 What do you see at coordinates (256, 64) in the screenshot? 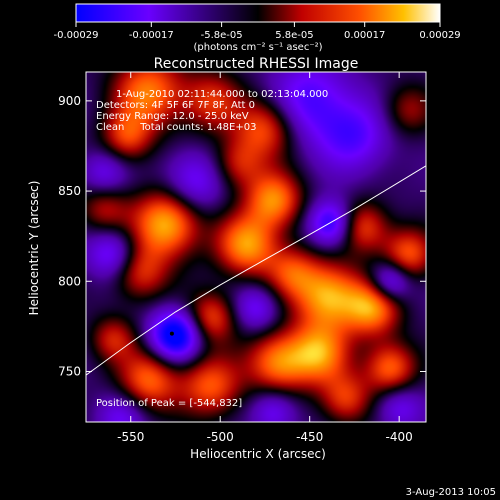
I see `chart-title: Reconstructed RHESSI Image` at bounding box center [256, 64].